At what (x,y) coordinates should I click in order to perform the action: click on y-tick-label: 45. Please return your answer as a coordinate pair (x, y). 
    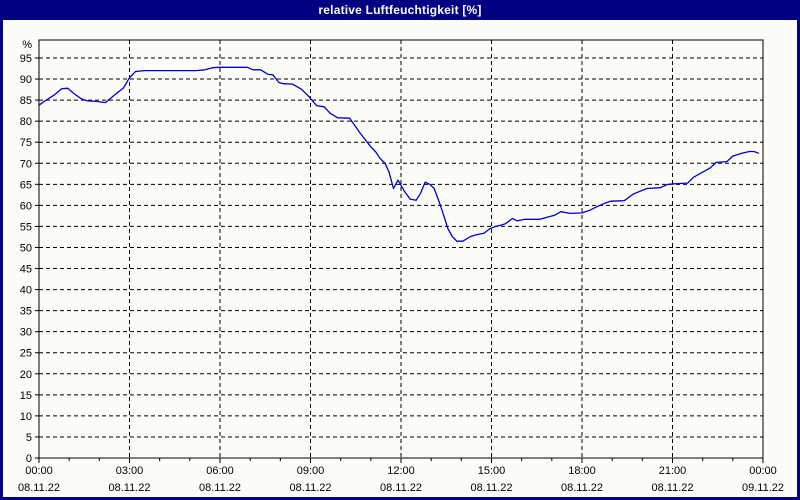
    Looking at the image, I should click on (26, 270).